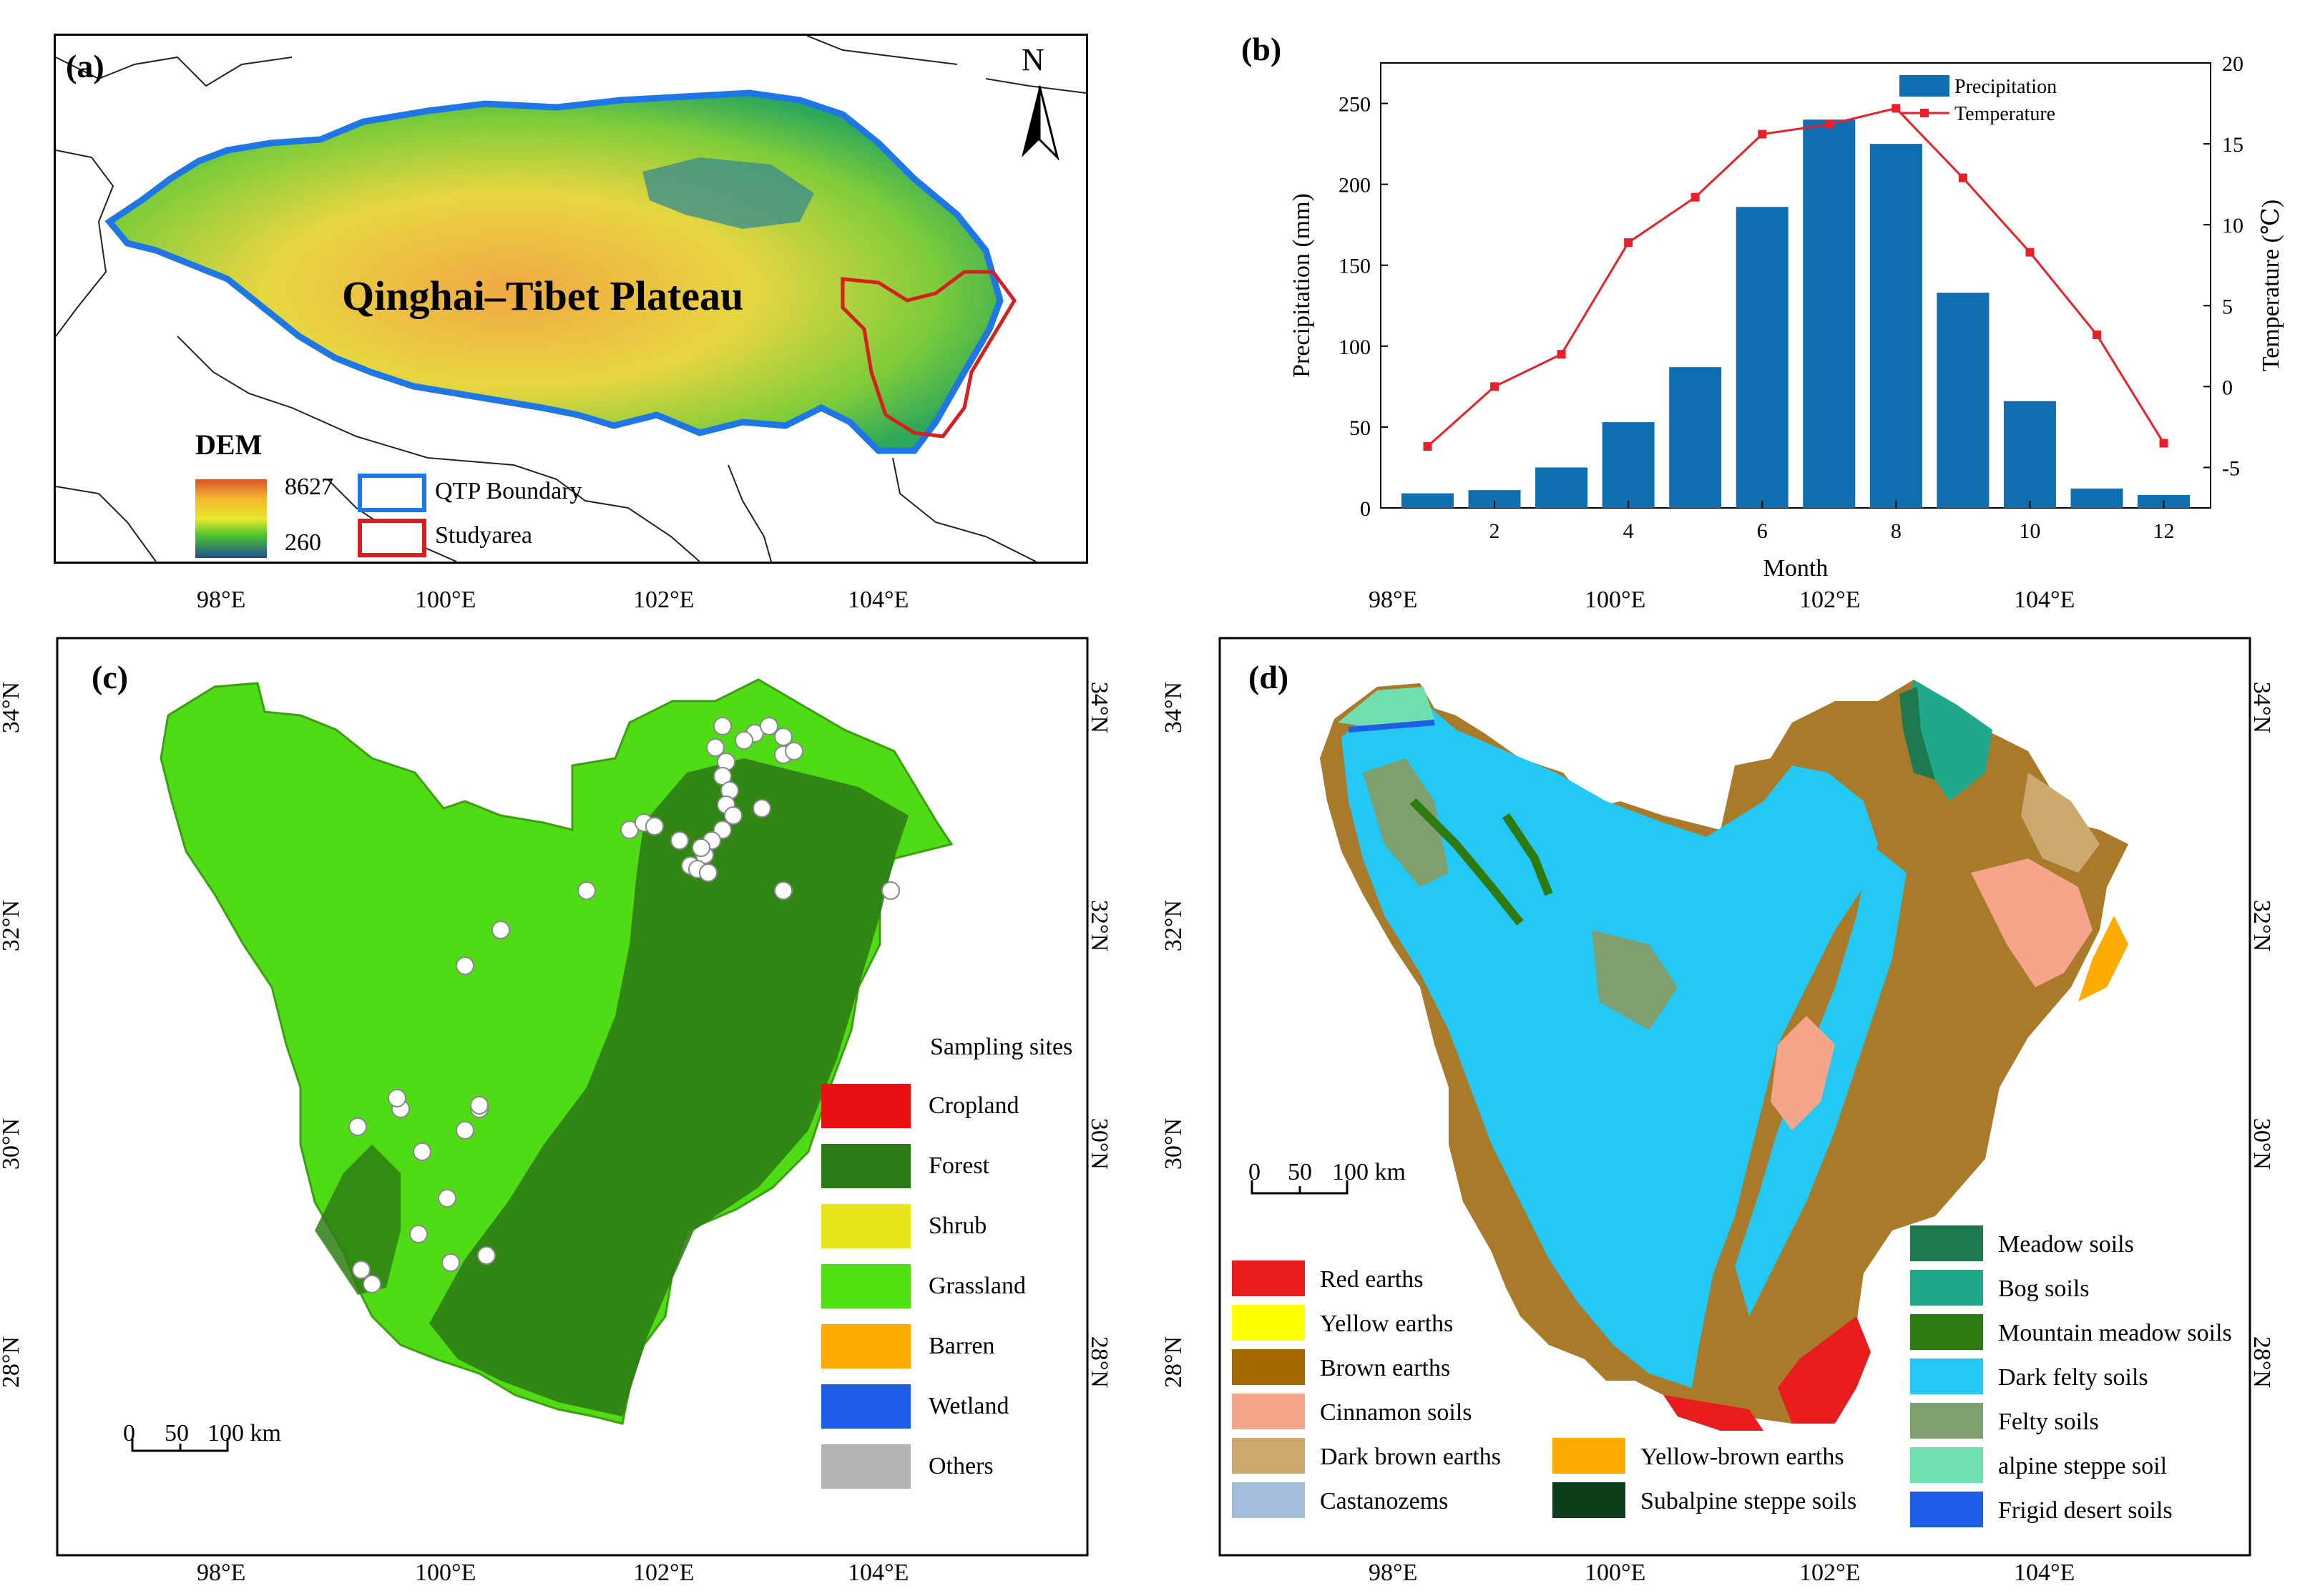 The image size is (2300, 1596). Describe the element at coordinates (1300, 1172) in the screenshot. I see `scale-d-mid: 50` at that location.